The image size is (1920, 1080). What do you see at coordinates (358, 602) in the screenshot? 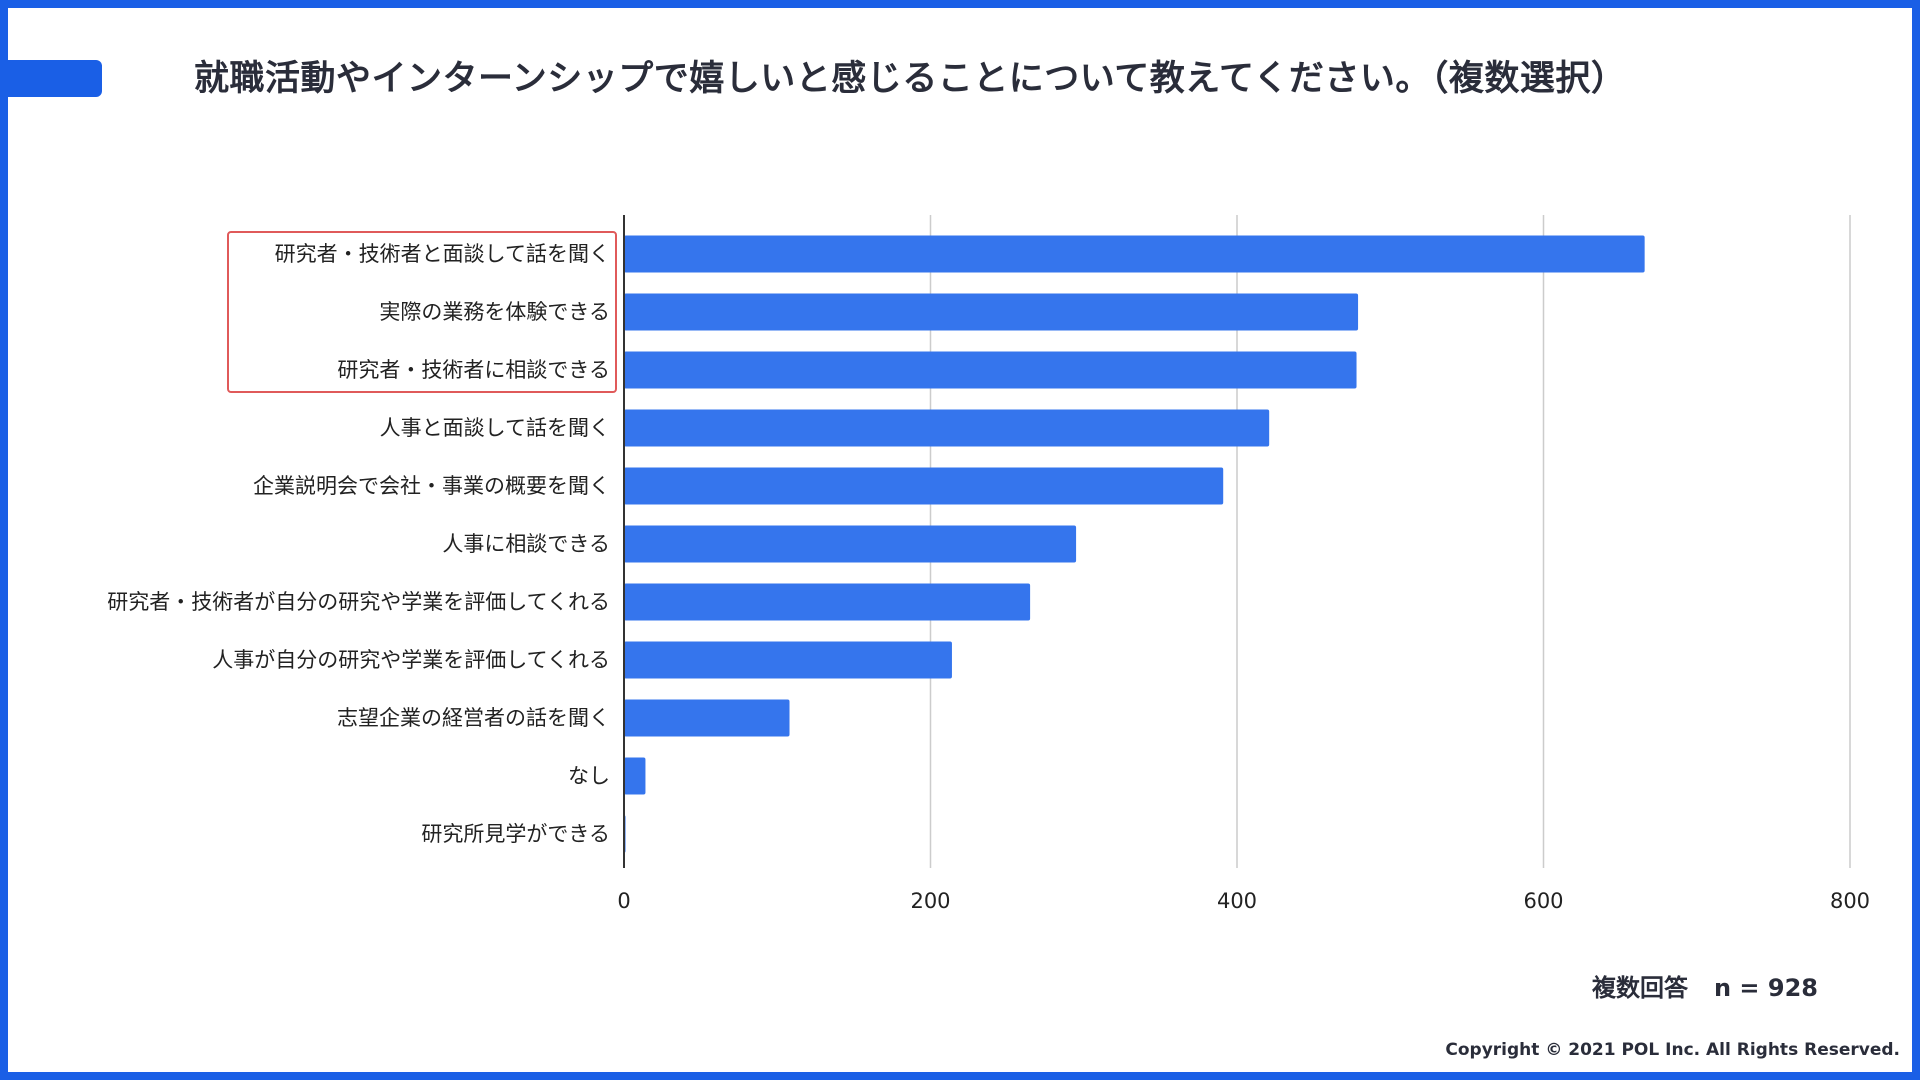
I see `category-label: 研究者・技術者が自分の研究や学業を評価してくれる` at bounding box center [358, 602].